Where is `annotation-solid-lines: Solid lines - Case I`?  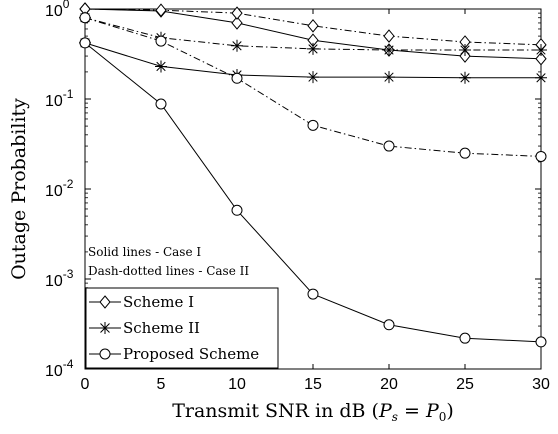 annotation-solid-lines: Solid lines - Case I is located at coordinates (144, 252).